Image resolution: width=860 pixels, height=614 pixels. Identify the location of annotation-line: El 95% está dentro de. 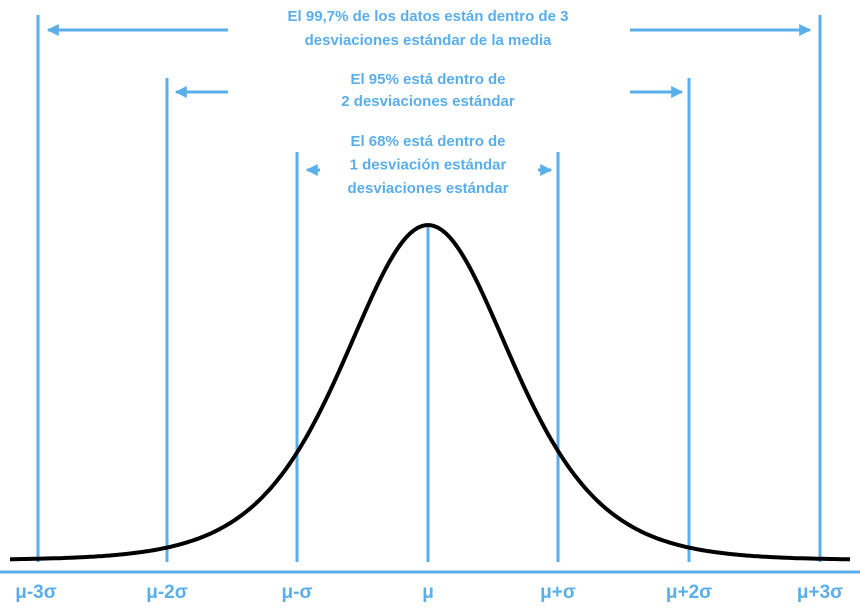
(427, 79).